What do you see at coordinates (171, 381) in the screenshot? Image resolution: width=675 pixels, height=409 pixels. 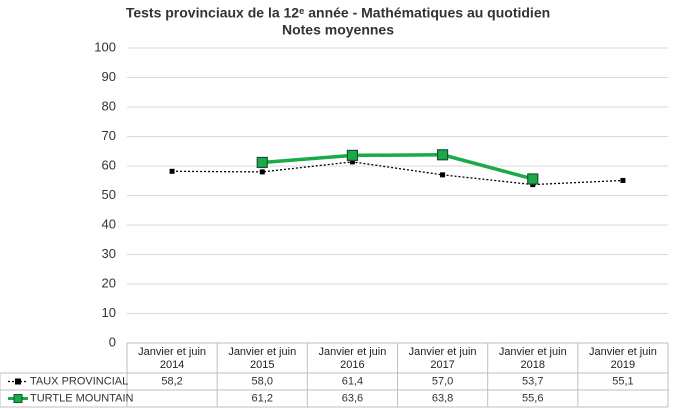 I see `data-label: 58,2` at bounding box center [171, 381].